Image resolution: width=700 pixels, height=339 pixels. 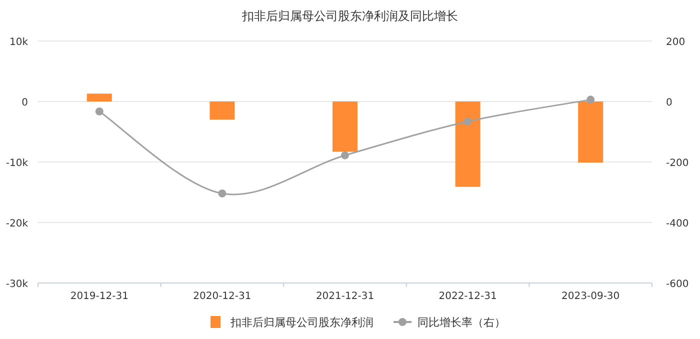 What do you see at coordinates (222, 296) in the screenshot?
I see `x-tick-label: 2020-12-31` at bounding box center [222, 296].